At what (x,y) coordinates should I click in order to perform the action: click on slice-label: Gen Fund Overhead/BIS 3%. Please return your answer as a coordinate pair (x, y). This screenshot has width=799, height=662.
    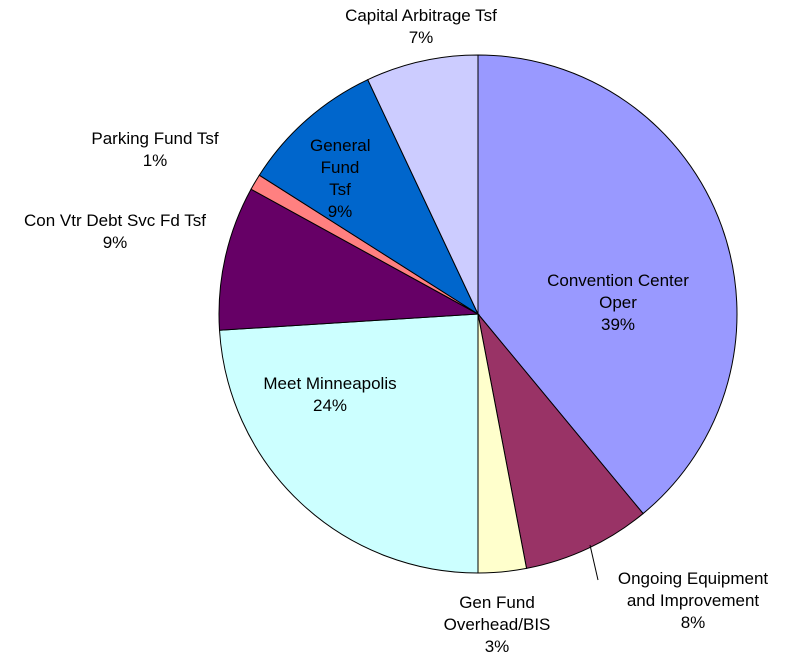
    Looking at the image, I should click on (497, 625).